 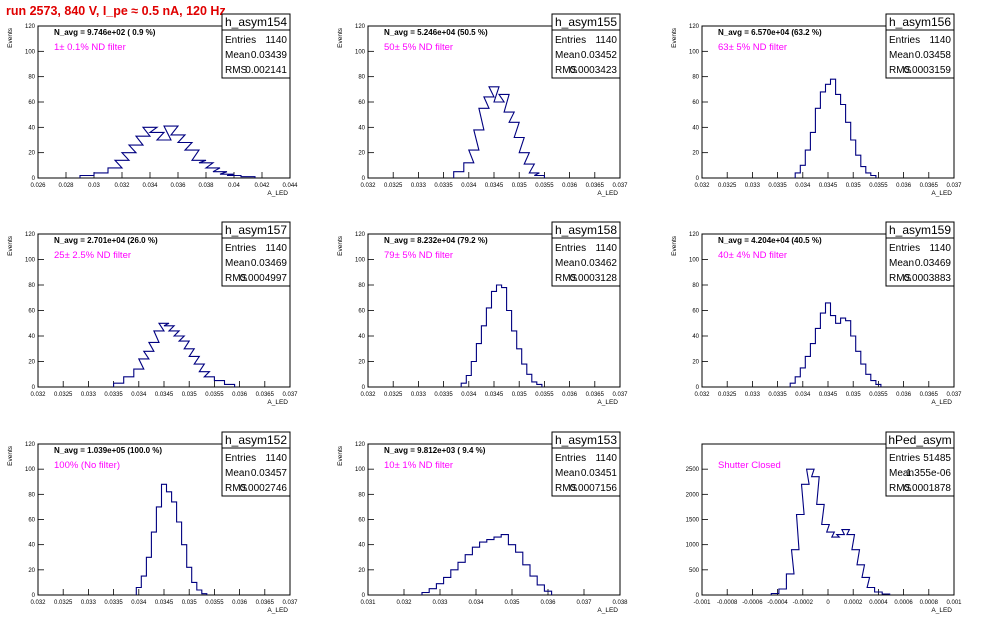 I want to click on x-tick-label: 0.0008, so click(x=929, y=603).